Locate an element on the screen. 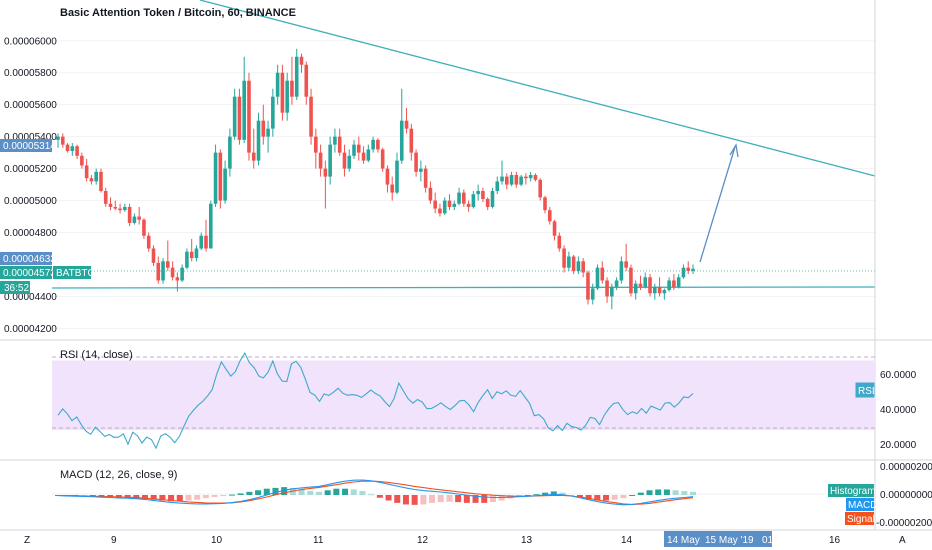 The image size is (932, 550). price-tick: 0.00004800 is located at coordinates (30, 233).